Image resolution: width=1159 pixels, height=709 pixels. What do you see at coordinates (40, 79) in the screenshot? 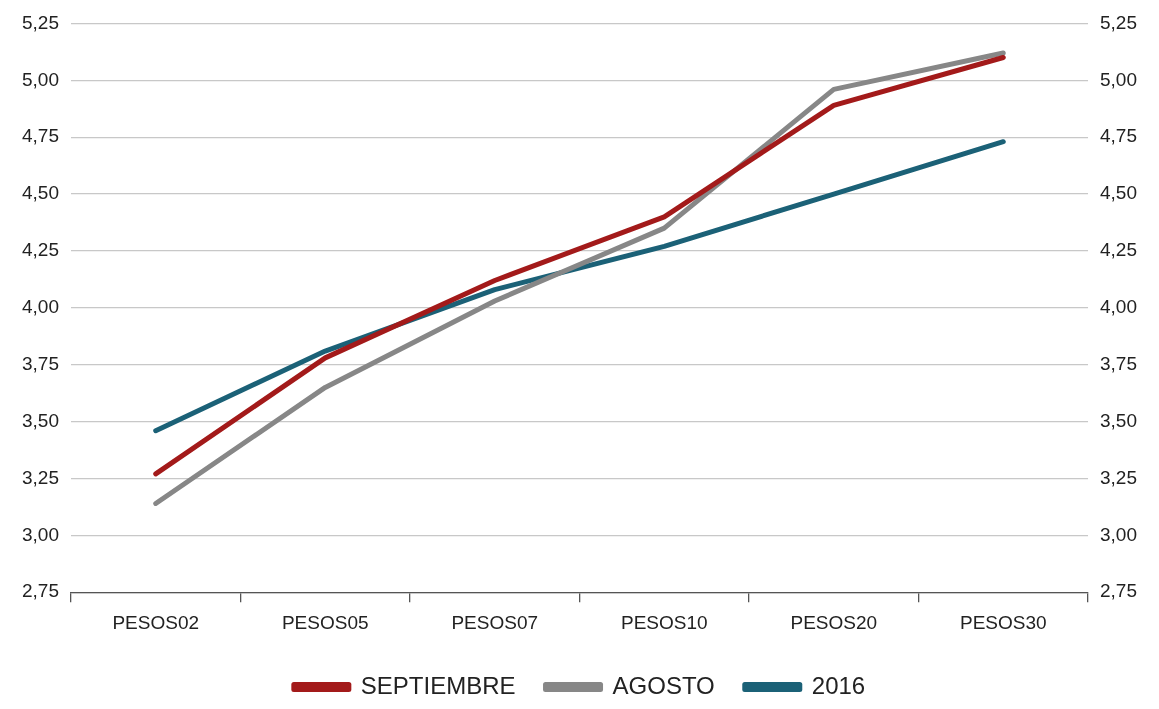
I see `y-tick-label: 5,00` at bounding box center [40, 79].